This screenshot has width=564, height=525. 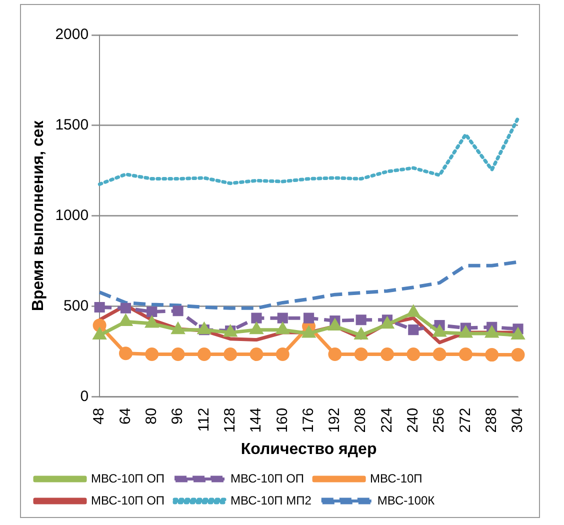 I want to click on x-tick-label: 128, so click(x=229, y=420).